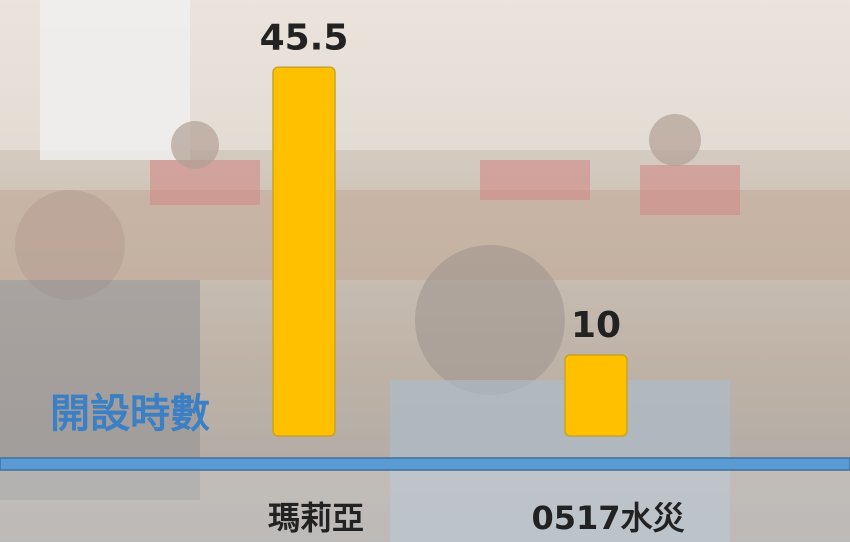 This screenshot has width=850, height=542. I want to click on x-axis-line, so click(425, 464).